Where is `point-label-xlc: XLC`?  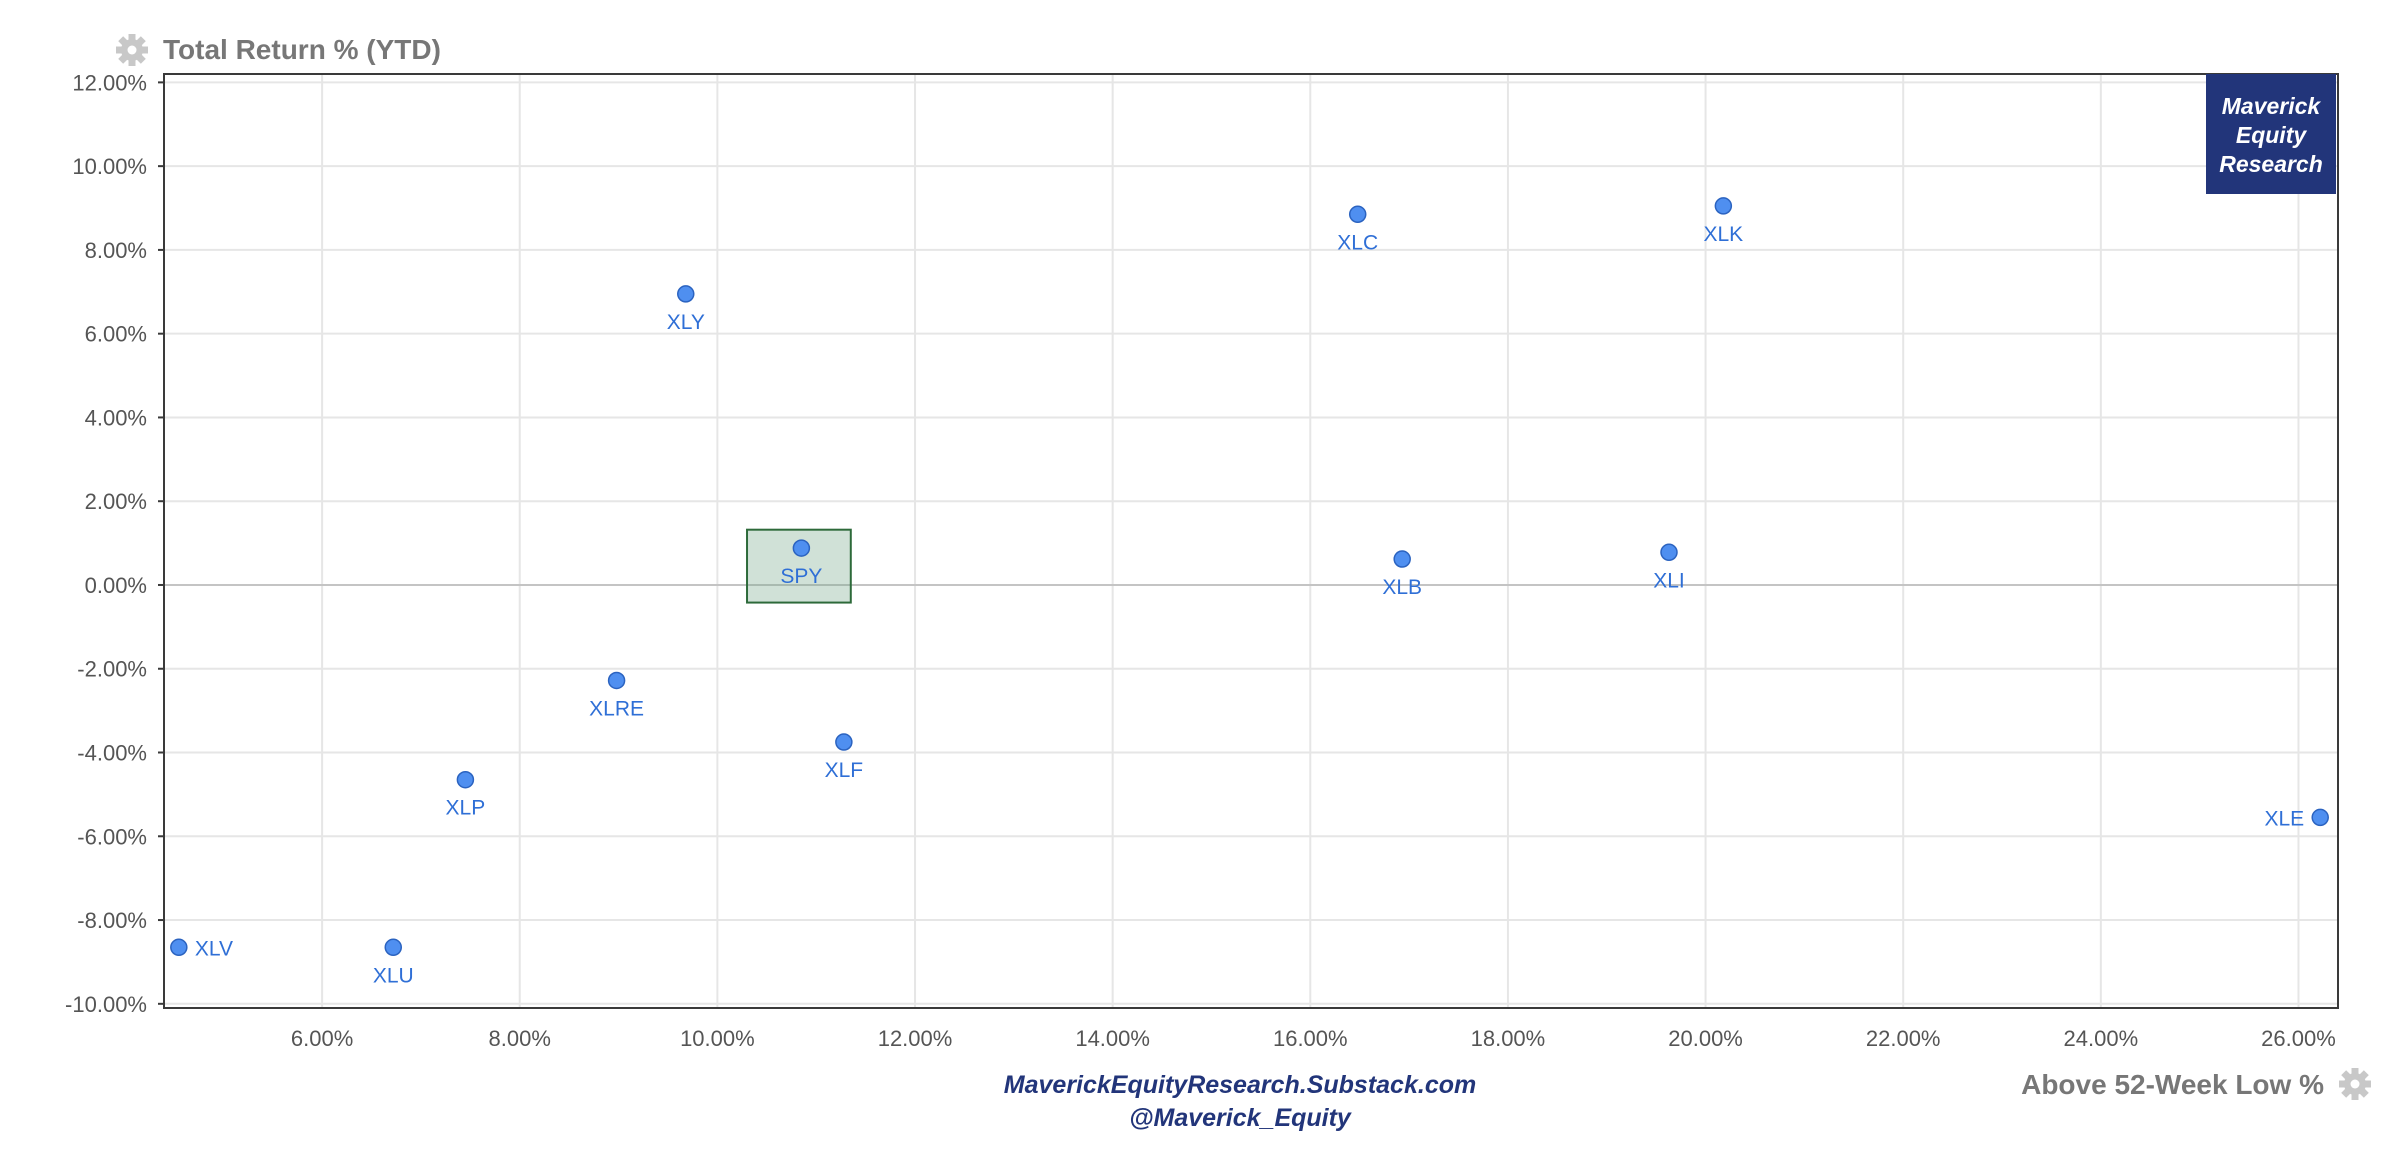 point-label-xlc: XLC is located at coordinates (1357, 242).